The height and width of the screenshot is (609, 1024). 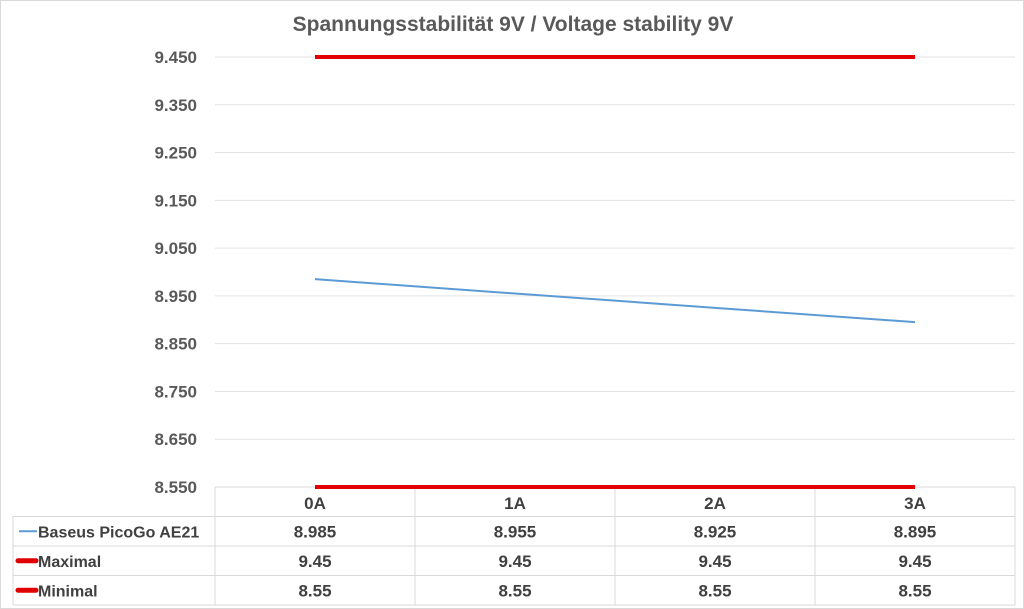 I want to click on y-tick-label: 8.550, so click(x=175, y=487).